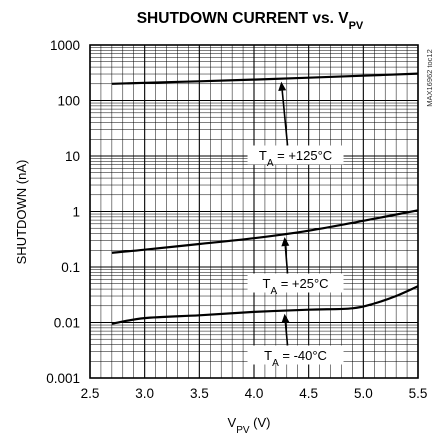  I want to click on x-tick-label: 3.5, so click(199, 393).